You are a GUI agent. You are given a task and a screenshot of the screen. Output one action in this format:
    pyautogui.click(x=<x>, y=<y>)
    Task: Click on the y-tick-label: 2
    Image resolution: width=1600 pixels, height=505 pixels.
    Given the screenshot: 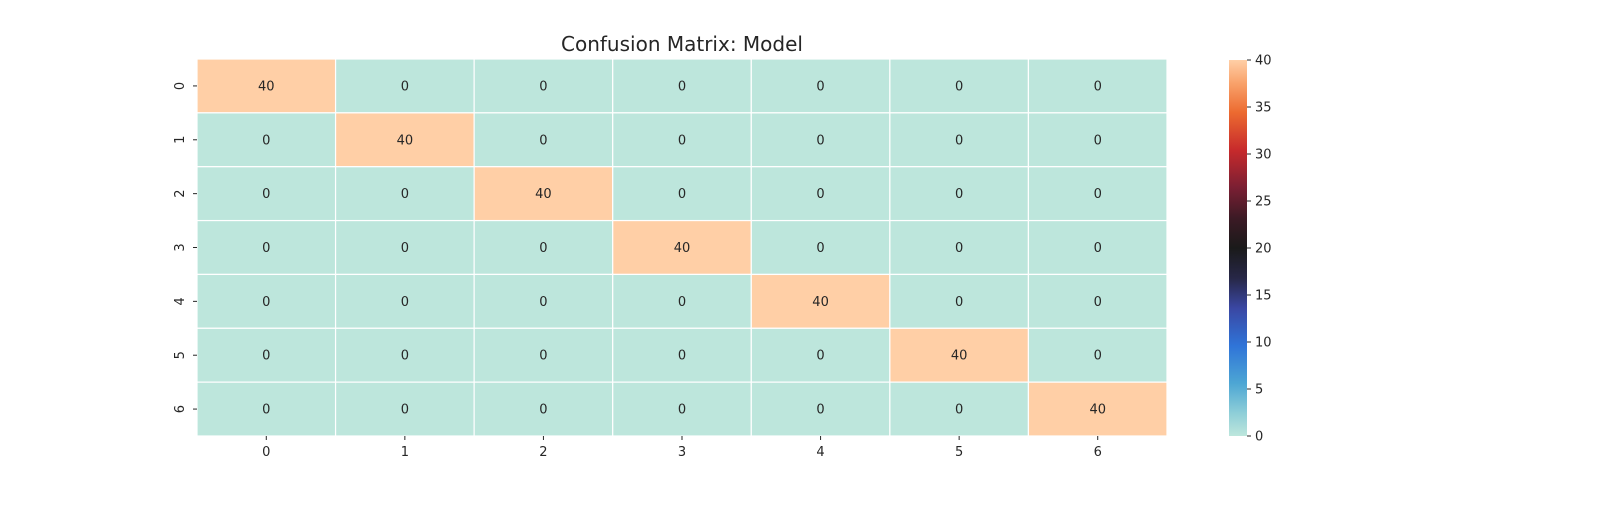 What is the action you would take?
    pyautogui.click(x=180, y=194)
    